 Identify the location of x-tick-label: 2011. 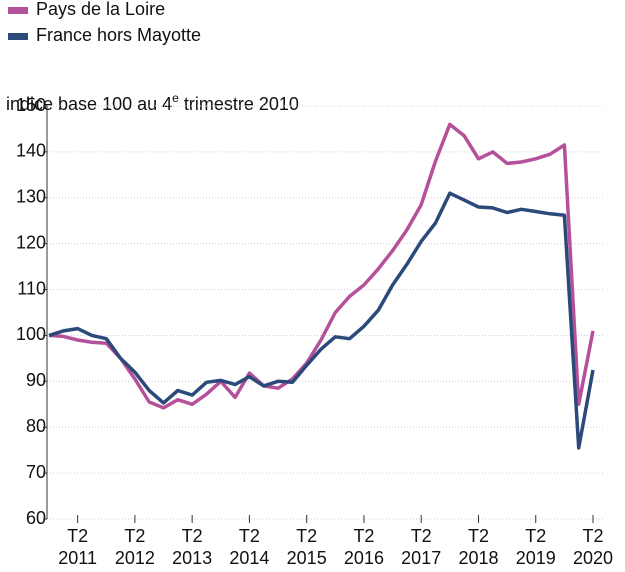
(77, 558).